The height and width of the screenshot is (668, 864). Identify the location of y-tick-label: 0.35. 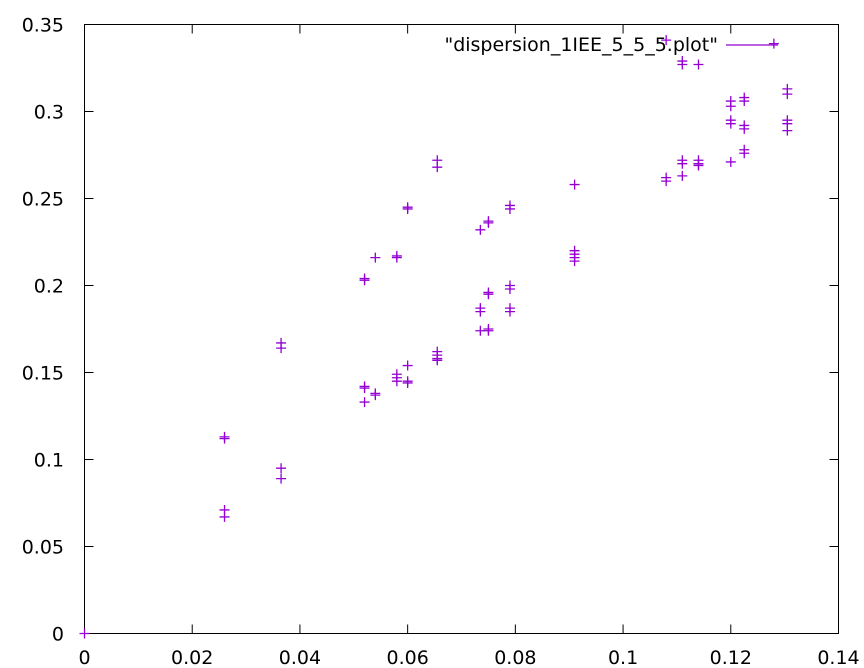
(43, 26).